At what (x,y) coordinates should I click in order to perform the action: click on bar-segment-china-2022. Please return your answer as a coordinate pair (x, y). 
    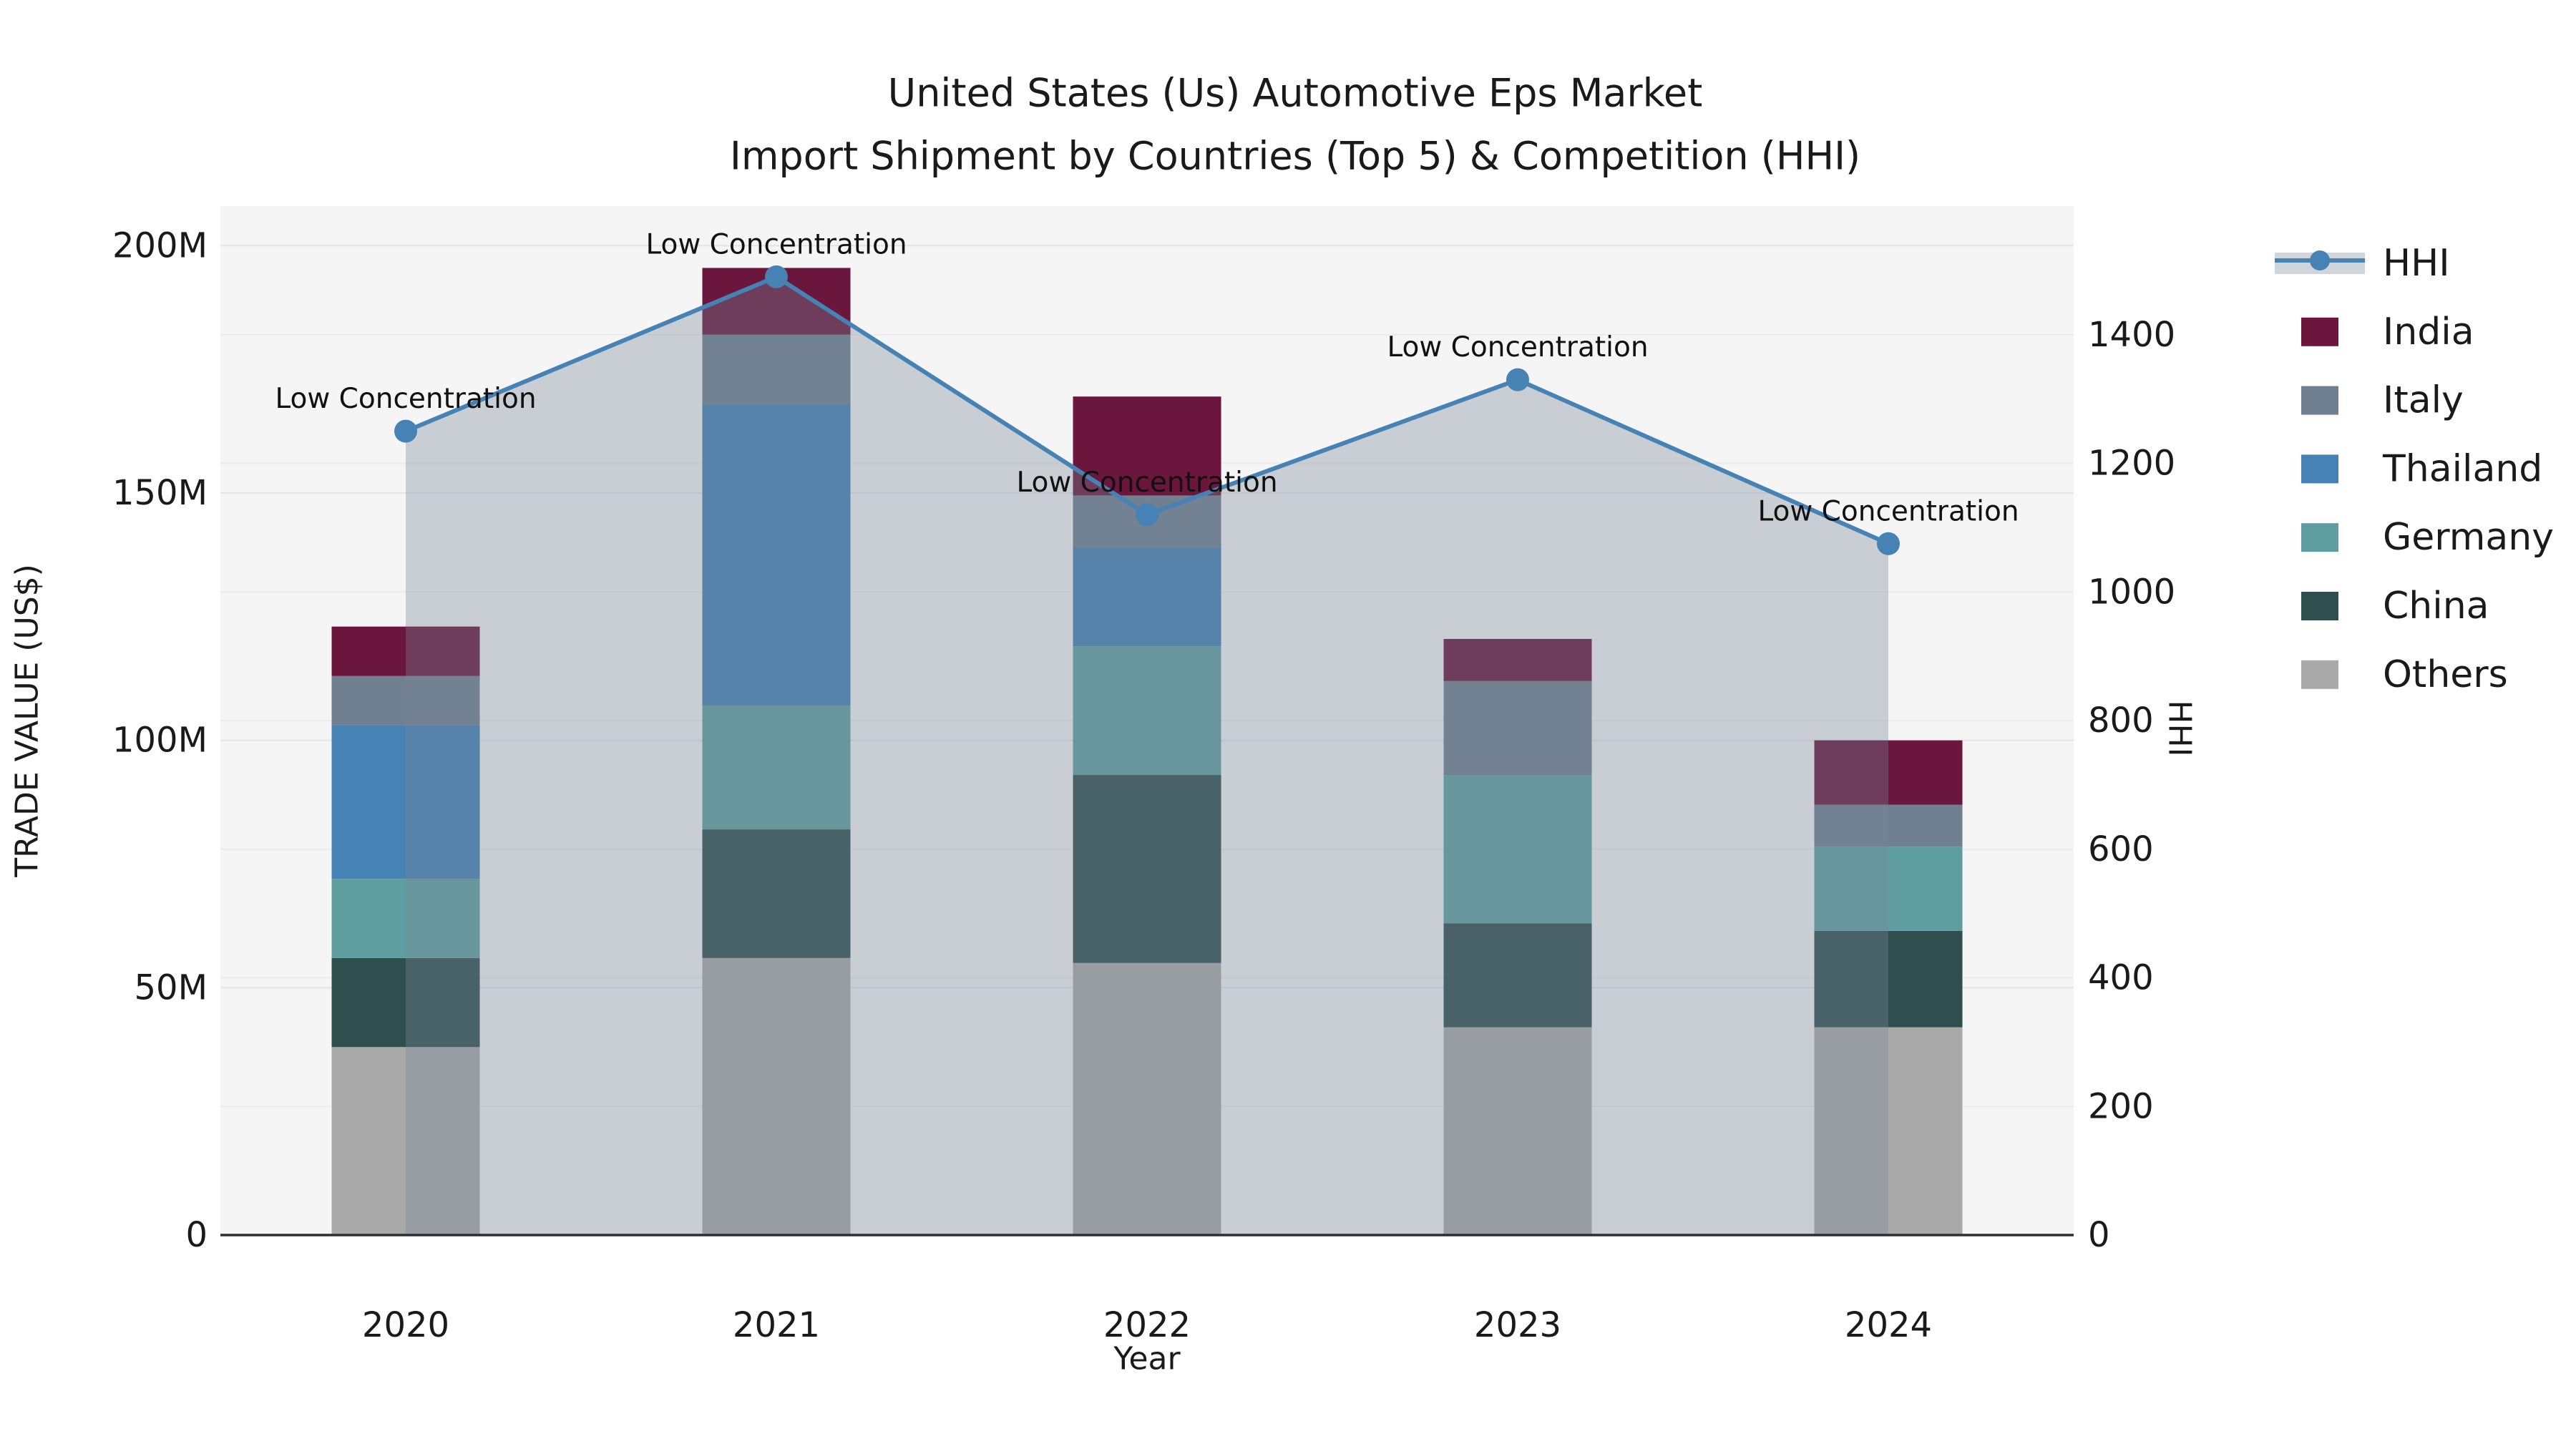
    Looking at the image, I should click on (1147, 869).